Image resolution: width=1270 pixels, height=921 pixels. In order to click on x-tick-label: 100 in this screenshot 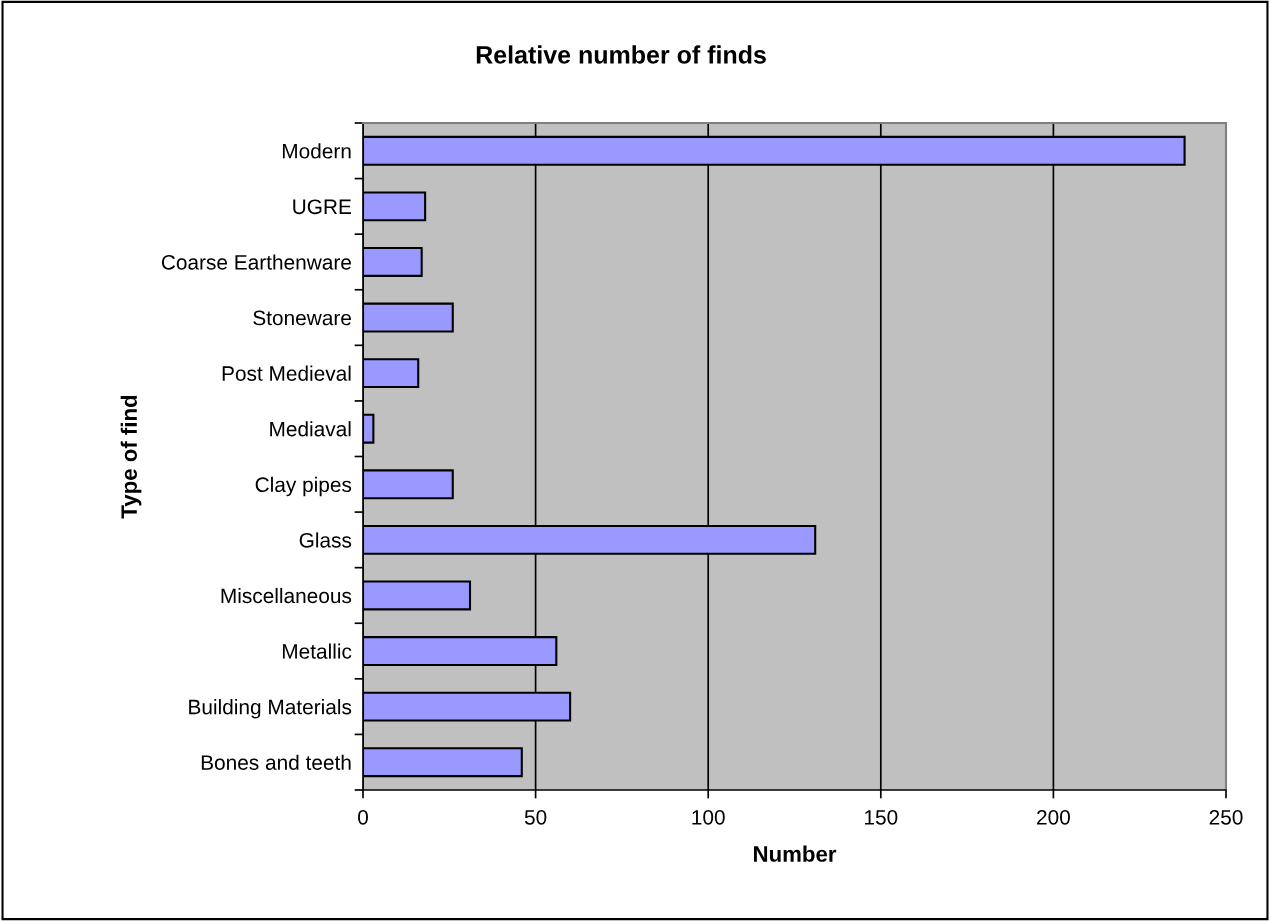, I will do `click(708, 817)`.